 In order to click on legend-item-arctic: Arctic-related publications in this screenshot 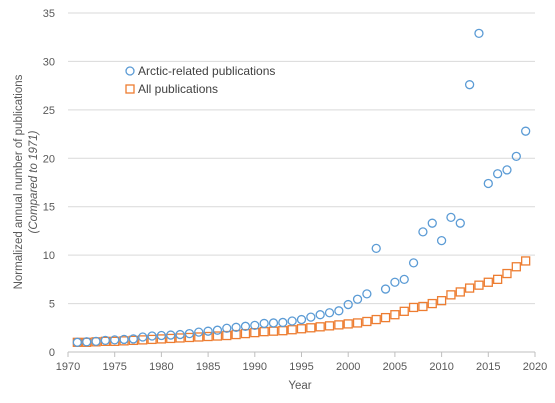, I will do `click(200, 71)`.